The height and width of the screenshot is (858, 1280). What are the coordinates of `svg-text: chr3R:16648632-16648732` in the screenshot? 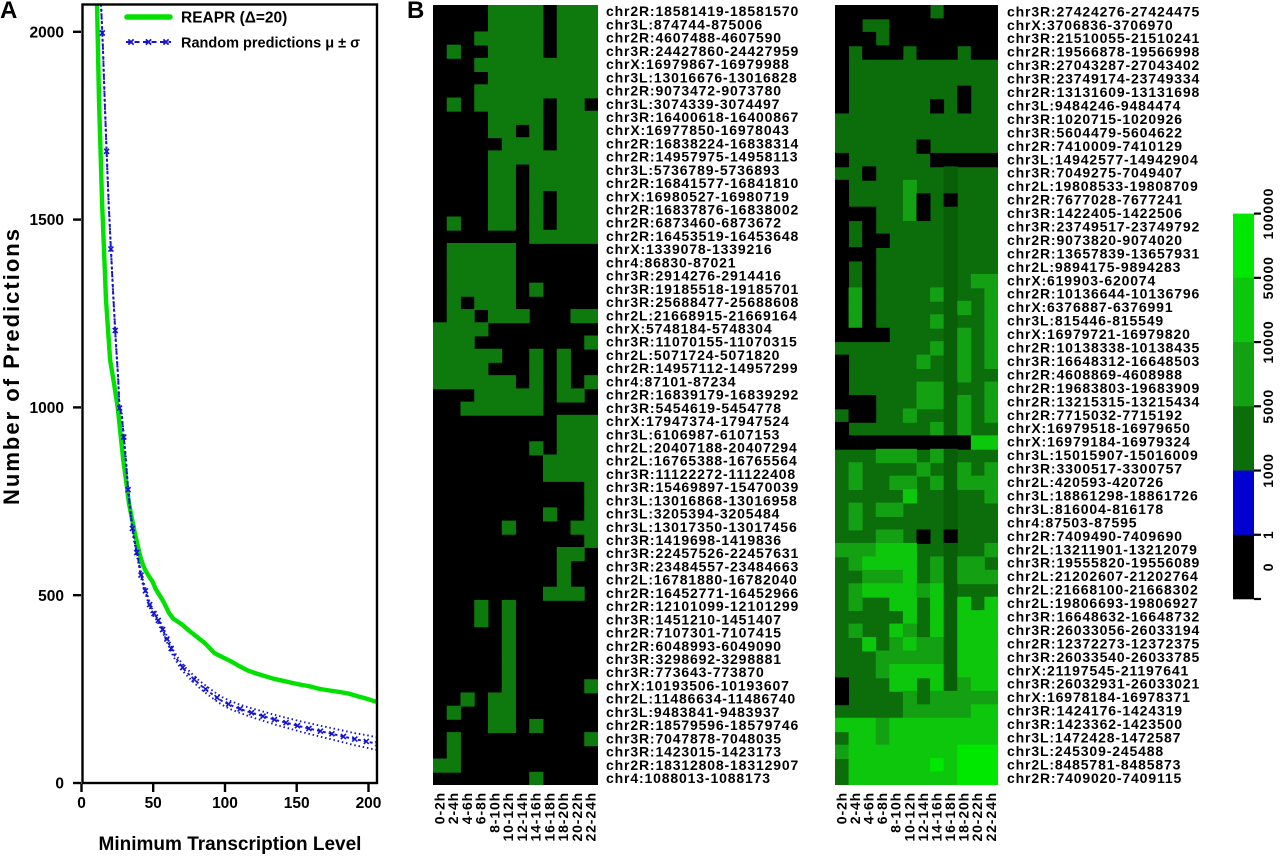 It's located at (1103, 617).